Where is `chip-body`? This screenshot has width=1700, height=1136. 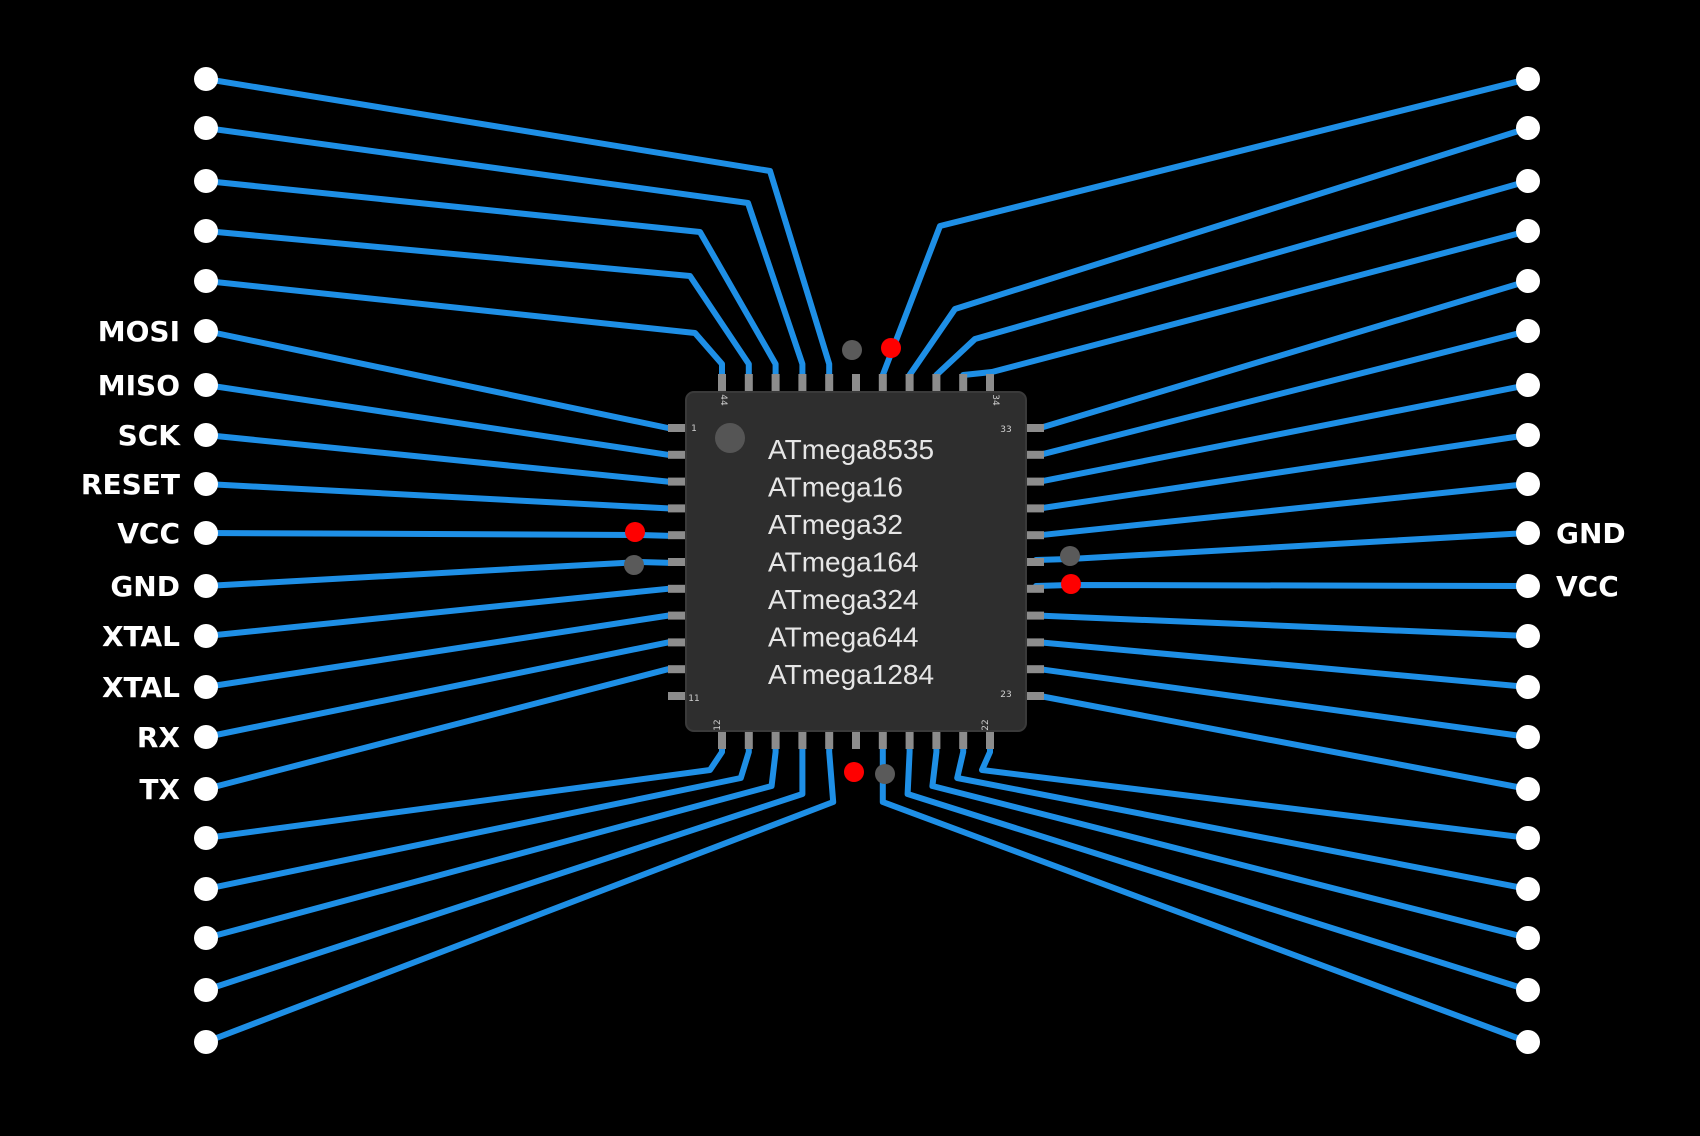 chip-body is located at coordinates (856, 561).